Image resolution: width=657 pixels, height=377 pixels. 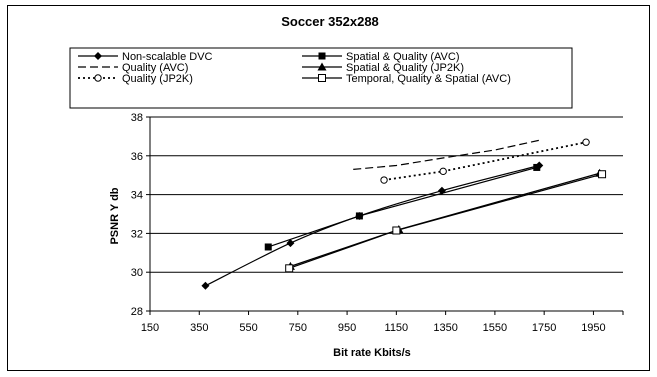 I want to click on x-tick-label: 1150, so click(x=397, y=328).